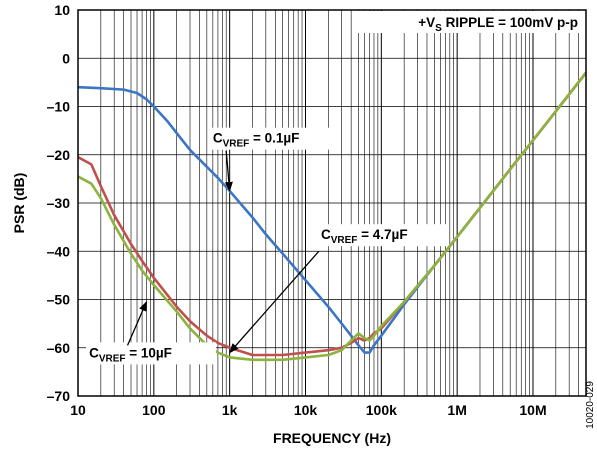 The width and height of the screenshot is (597, 454). What do you see at coordinates (78, 410) in the screenshot?
I see `x-tick-label: 10` at bounding box center [78, 410].